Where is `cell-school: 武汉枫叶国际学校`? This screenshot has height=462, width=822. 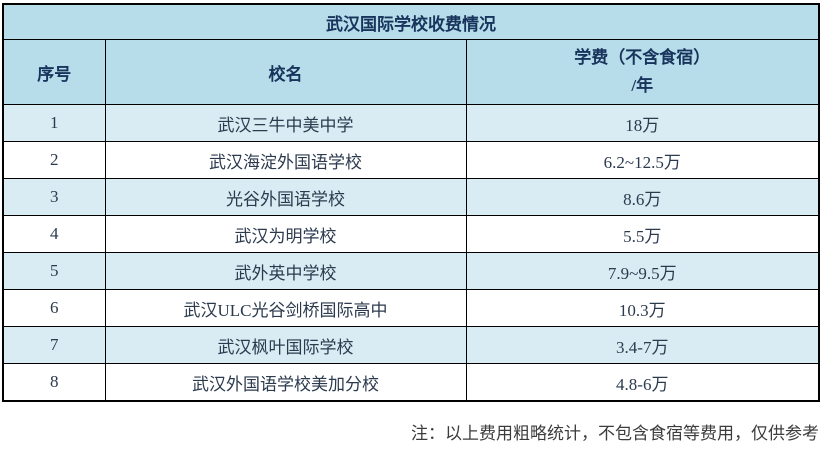
cell-school: 武汉枫叶国际学校 is located at coordinates (285, 345).